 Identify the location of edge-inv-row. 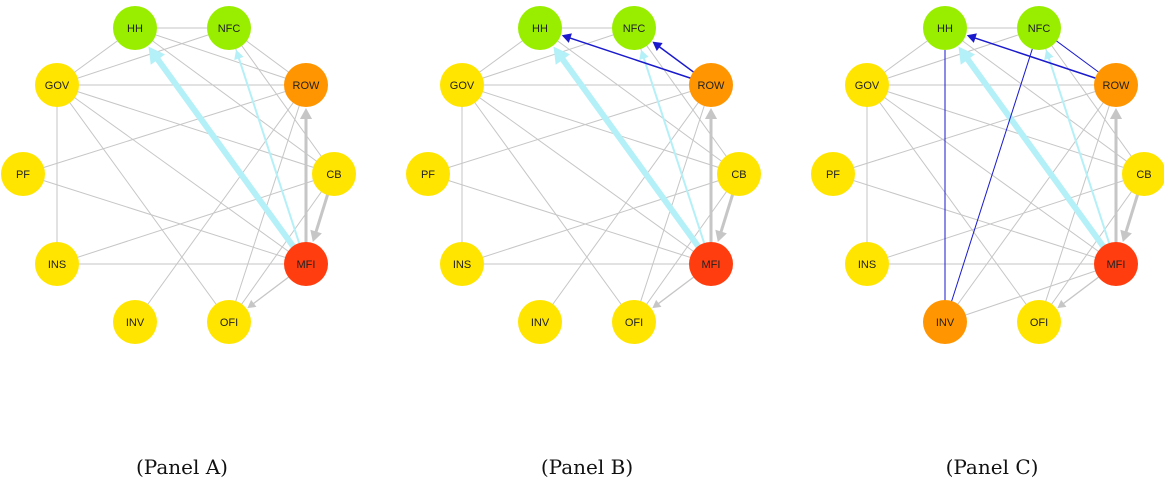
(1030, 203).